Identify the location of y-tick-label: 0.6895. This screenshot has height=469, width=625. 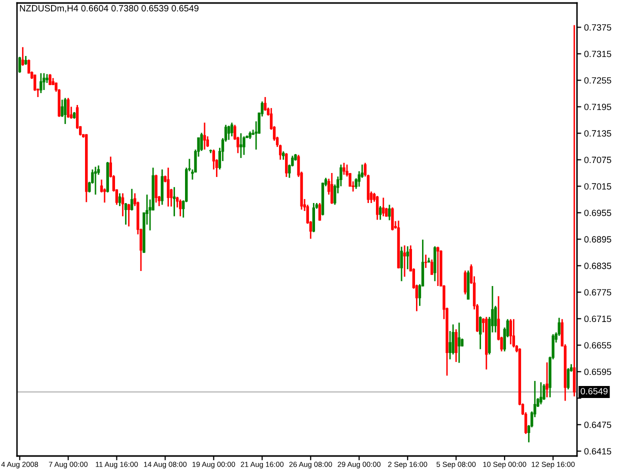
(598, 239).